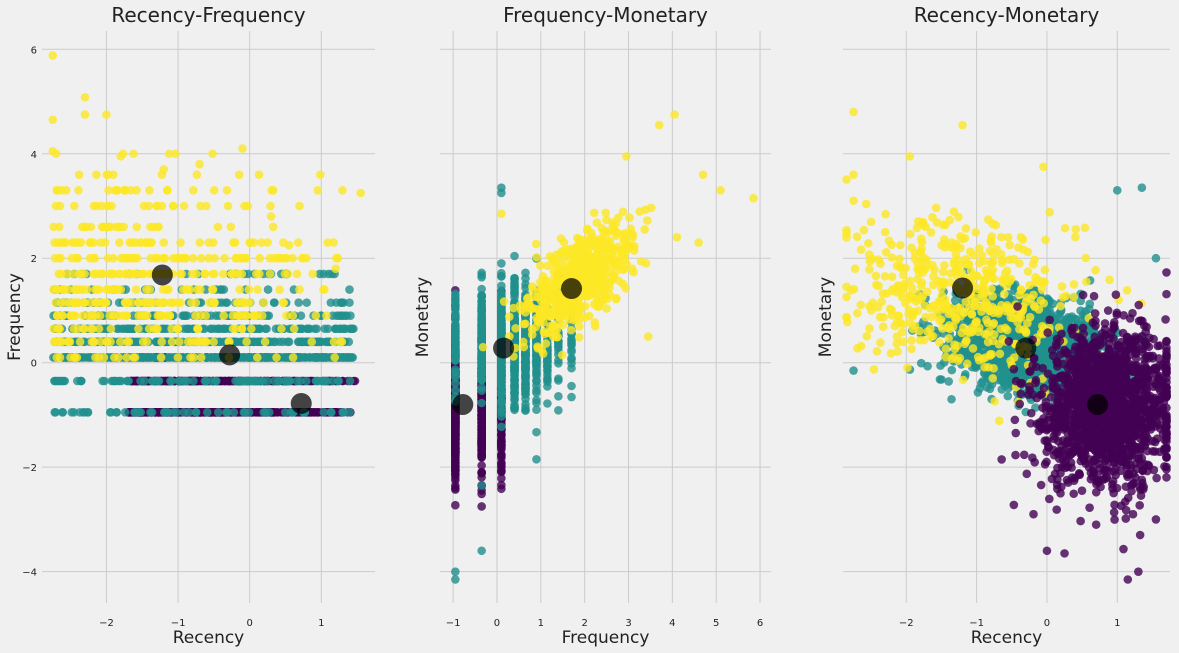  What do you see at coordinates (15, 317) in the screenshot?
I see `y-axis-label: Frequency` at bounding box center [15, 317].